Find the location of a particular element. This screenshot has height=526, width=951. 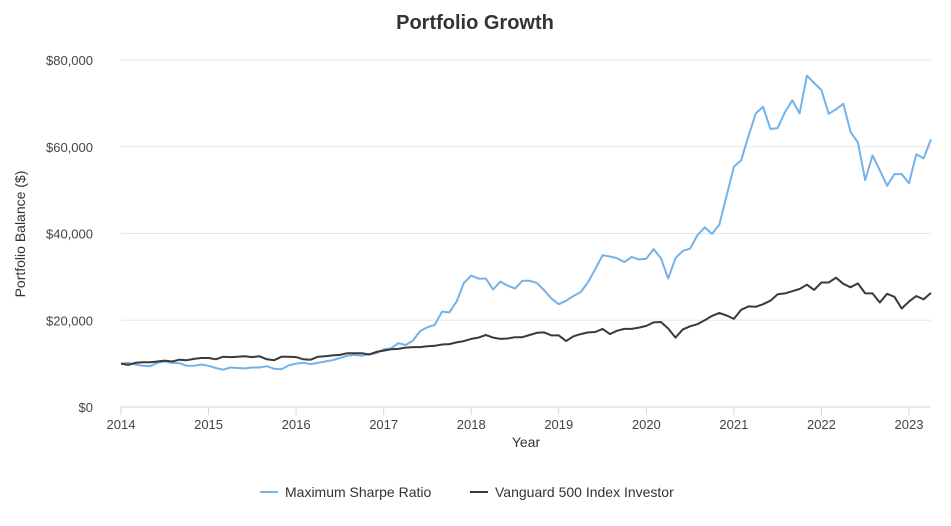

y-tick-label: $0 is located at coordinates (86, 407).